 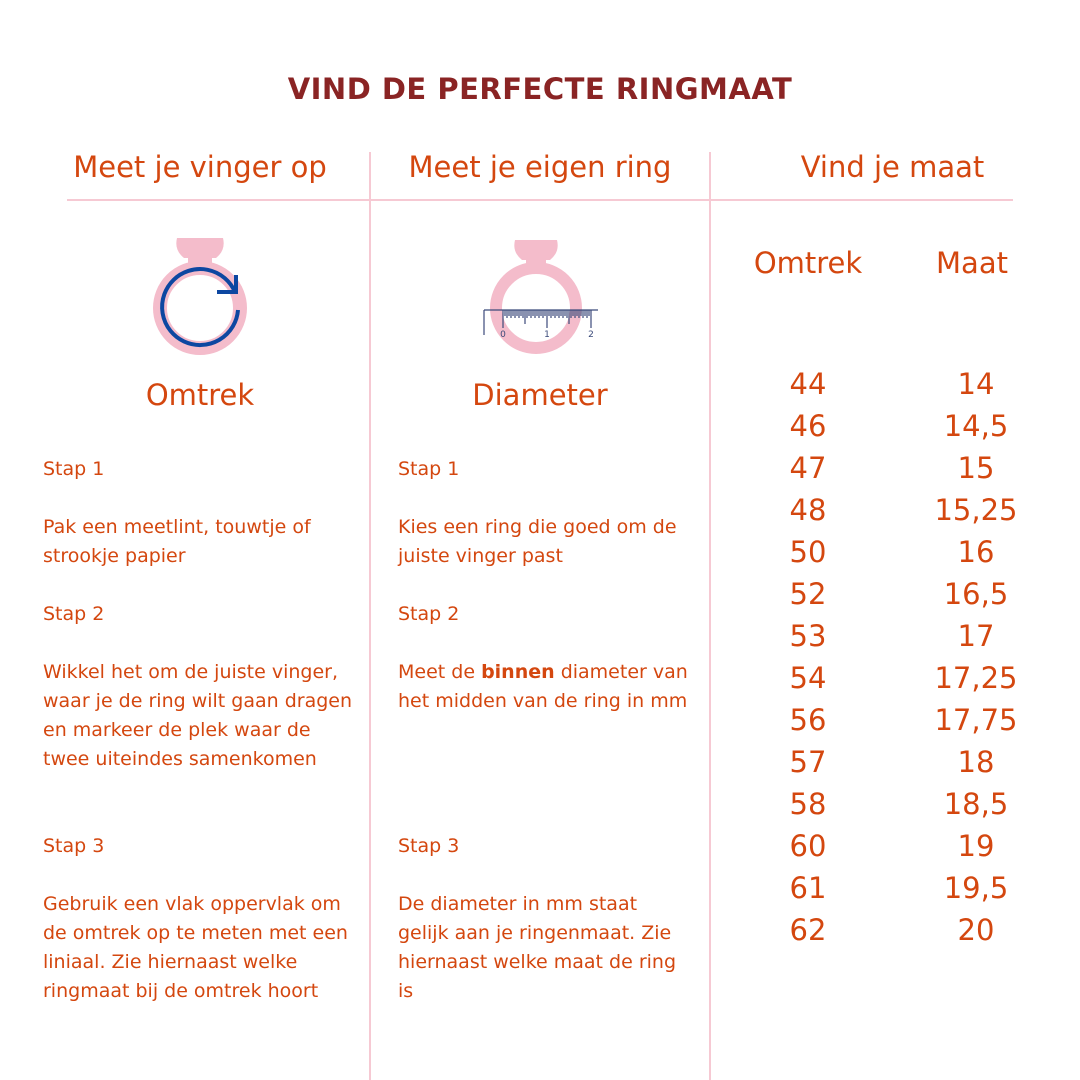 What do you see at coordinates (429, 614) in the screenshot?
I see `ring-step-2-title: Stap 2` at bounding box center [429, 614].